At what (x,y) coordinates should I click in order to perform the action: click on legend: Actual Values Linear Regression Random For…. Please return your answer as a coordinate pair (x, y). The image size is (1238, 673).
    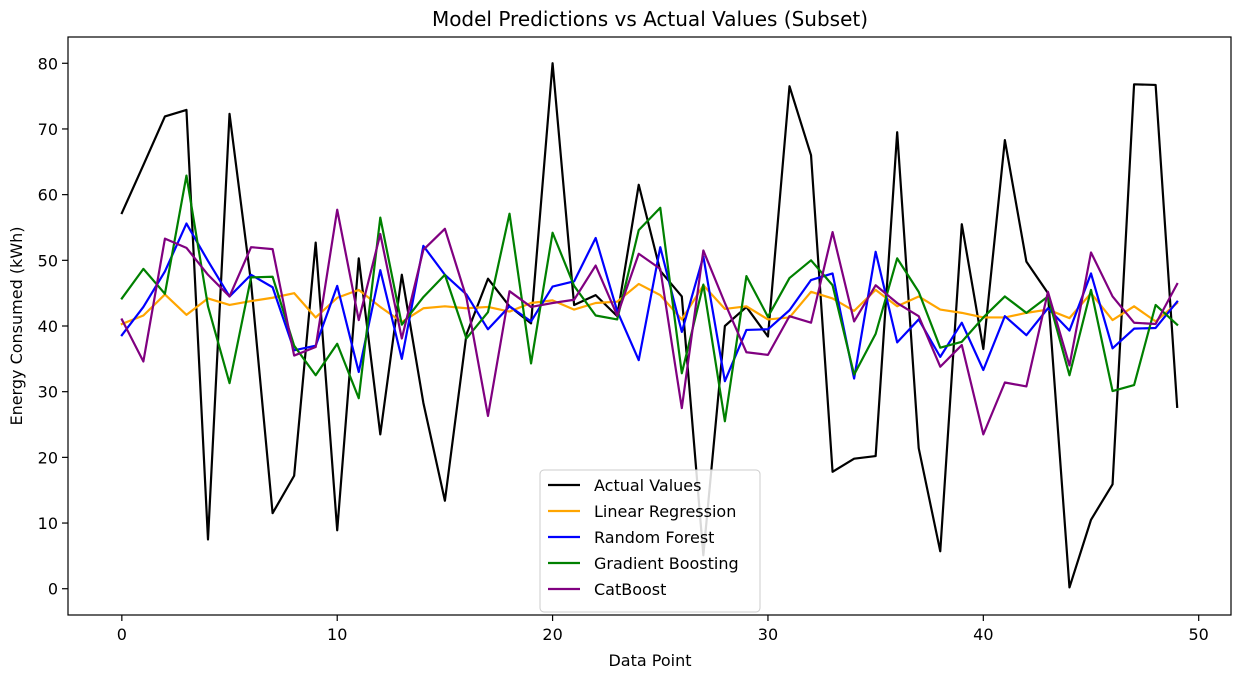
    Looking at the image, I should click on (650, 541).